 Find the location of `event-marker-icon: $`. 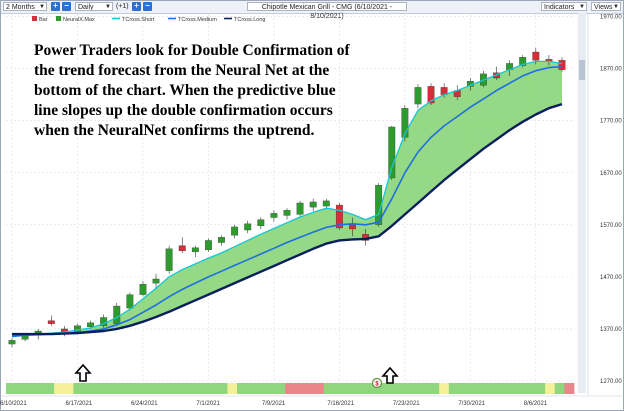

event-marker-icon: $ is located at coordinates (377, 383).